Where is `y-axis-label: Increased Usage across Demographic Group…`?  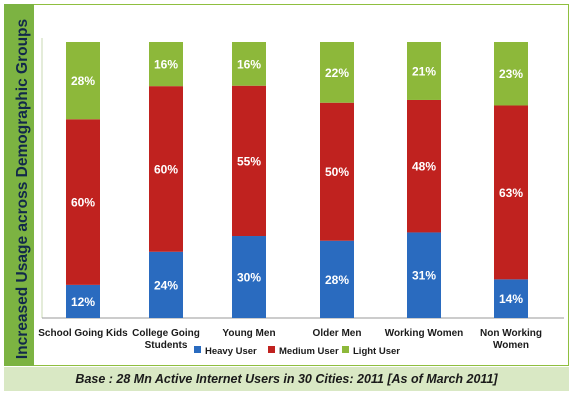
y-axis-label: Increased Usage across Demographic Group… is located at coordinates (22, 189).